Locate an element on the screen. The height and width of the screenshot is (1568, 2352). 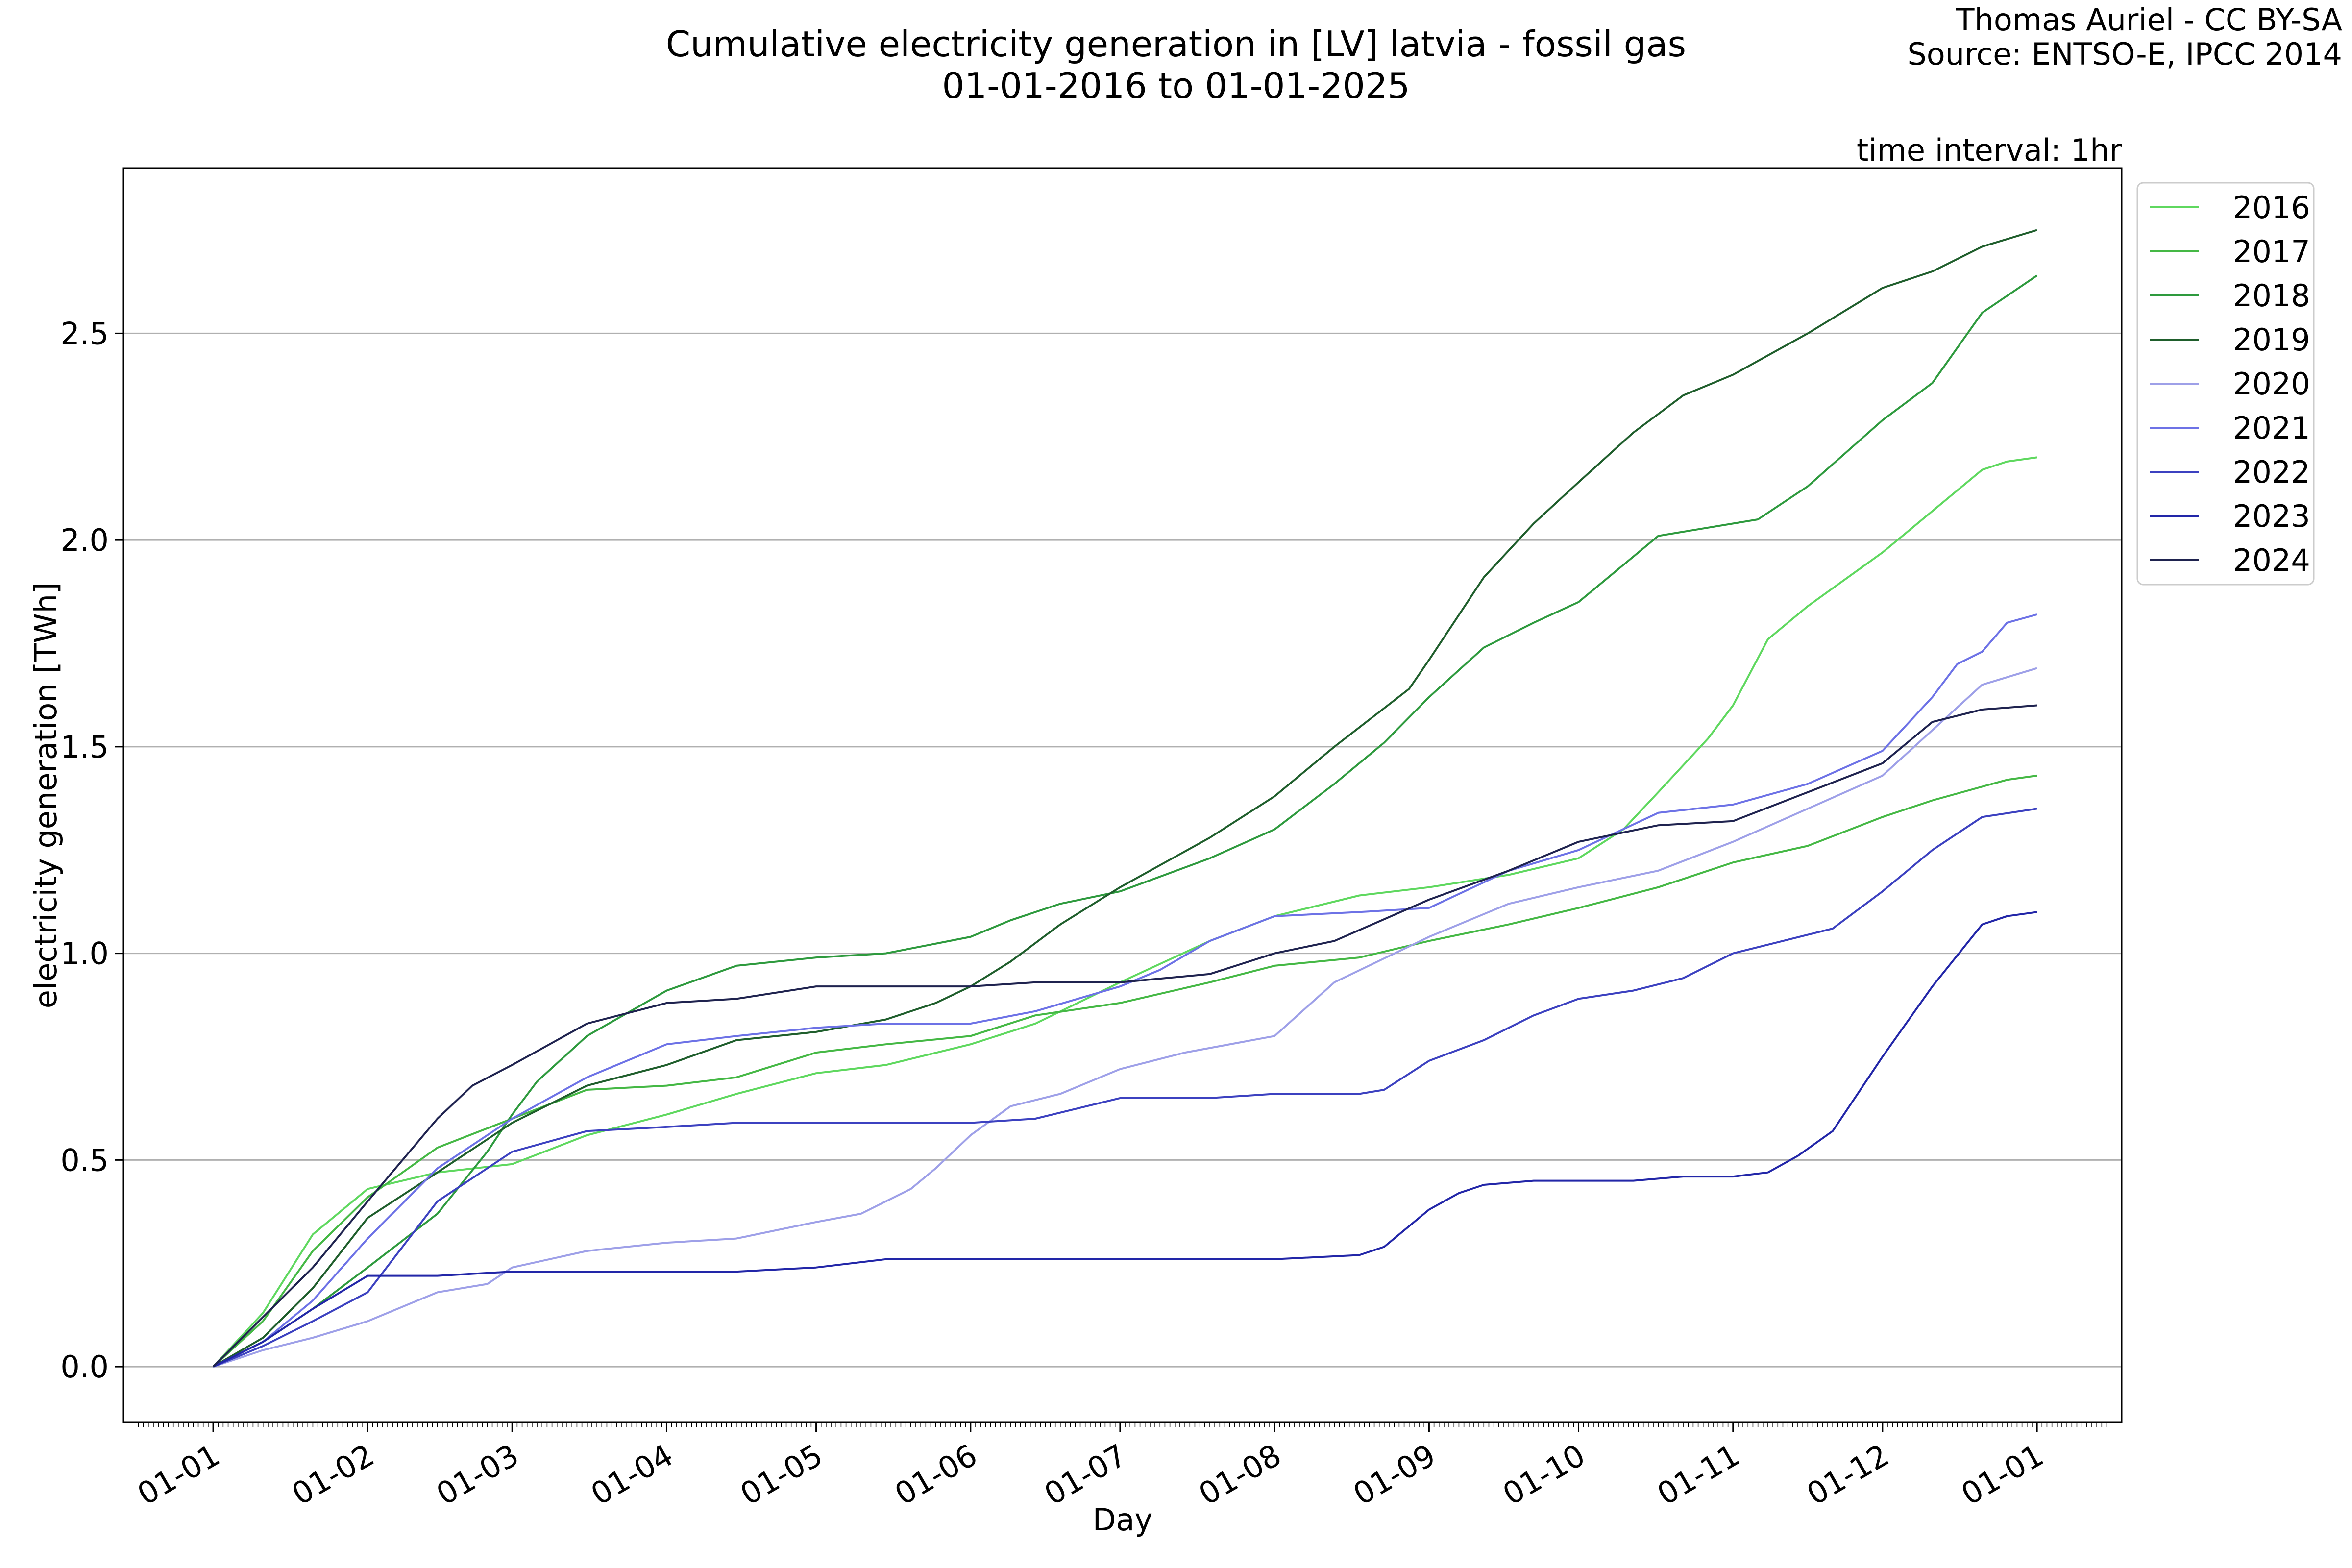
x-tick-label: 01-11 is located at coordinates (1698, 1474).